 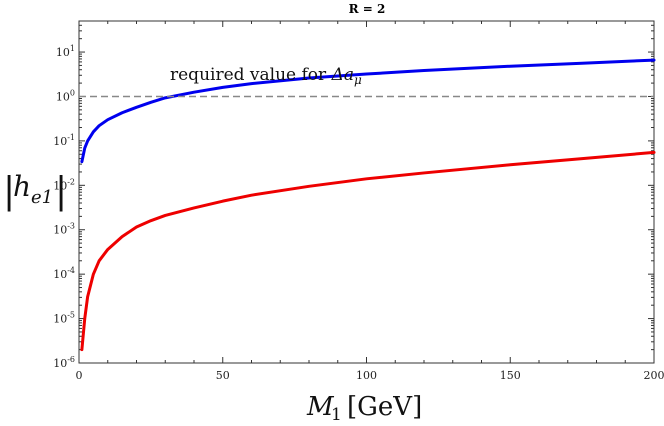 What do you see at coordinates (71, 226) in the screenshot?
I see `y-tick-exponent: -3` at bounding box center [71, 226].